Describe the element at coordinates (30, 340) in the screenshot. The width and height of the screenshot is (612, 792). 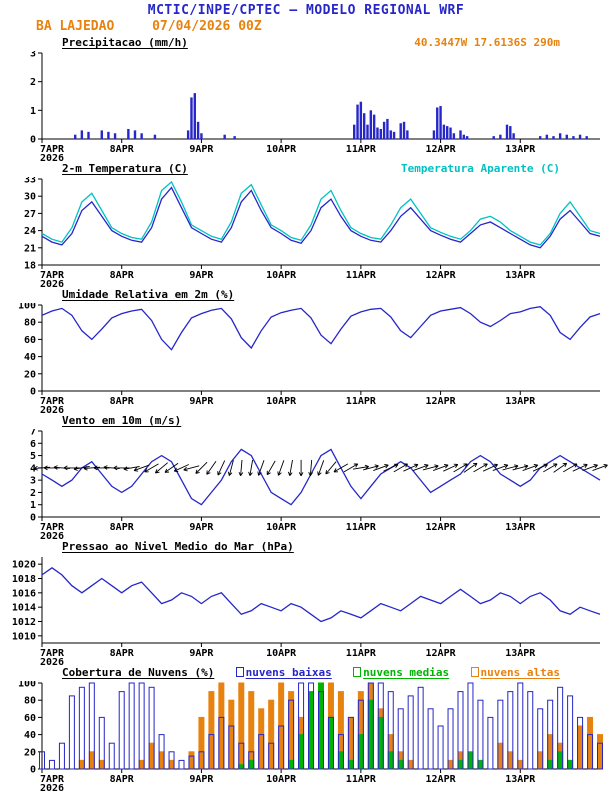
I see `svg-text: 60` at that location.